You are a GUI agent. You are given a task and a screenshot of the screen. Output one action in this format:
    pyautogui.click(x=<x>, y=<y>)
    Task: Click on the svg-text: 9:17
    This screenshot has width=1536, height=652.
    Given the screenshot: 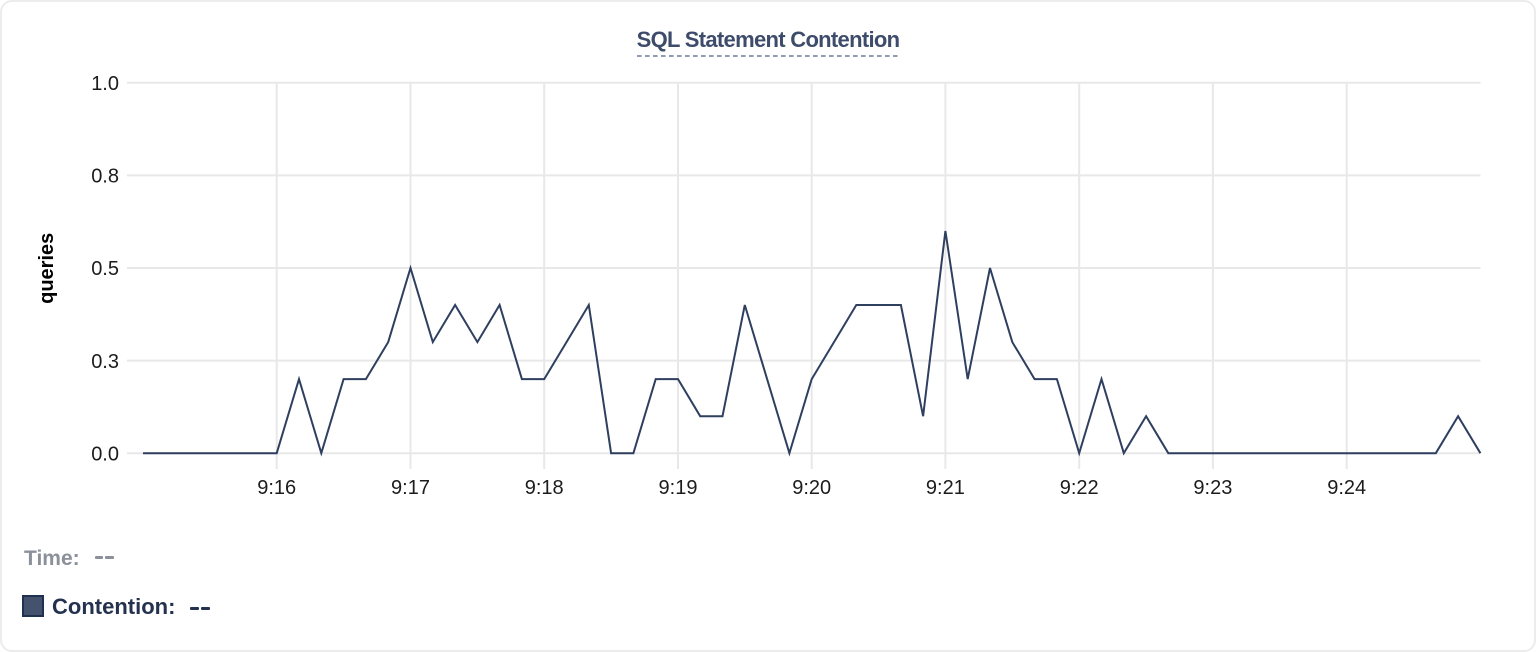 What is the action you would take?
    pyautogui.click(x=410, y=488)
    